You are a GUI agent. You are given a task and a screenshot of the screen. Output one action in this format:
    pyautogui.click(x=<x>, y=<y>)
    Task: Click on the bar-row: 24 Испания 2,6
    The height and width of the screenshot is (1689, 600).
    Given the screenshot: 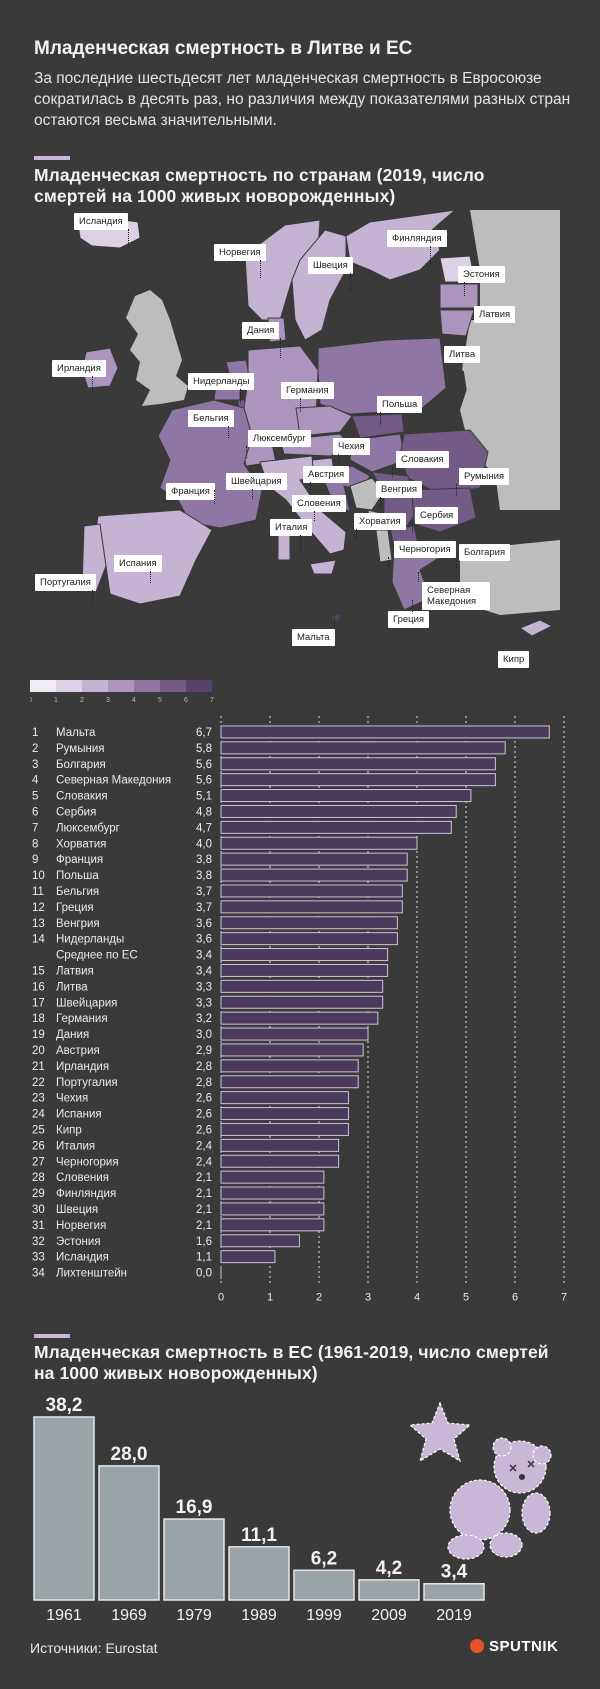 What is the action you would take?
    pyautogui.click(x=190, y=1114)
    